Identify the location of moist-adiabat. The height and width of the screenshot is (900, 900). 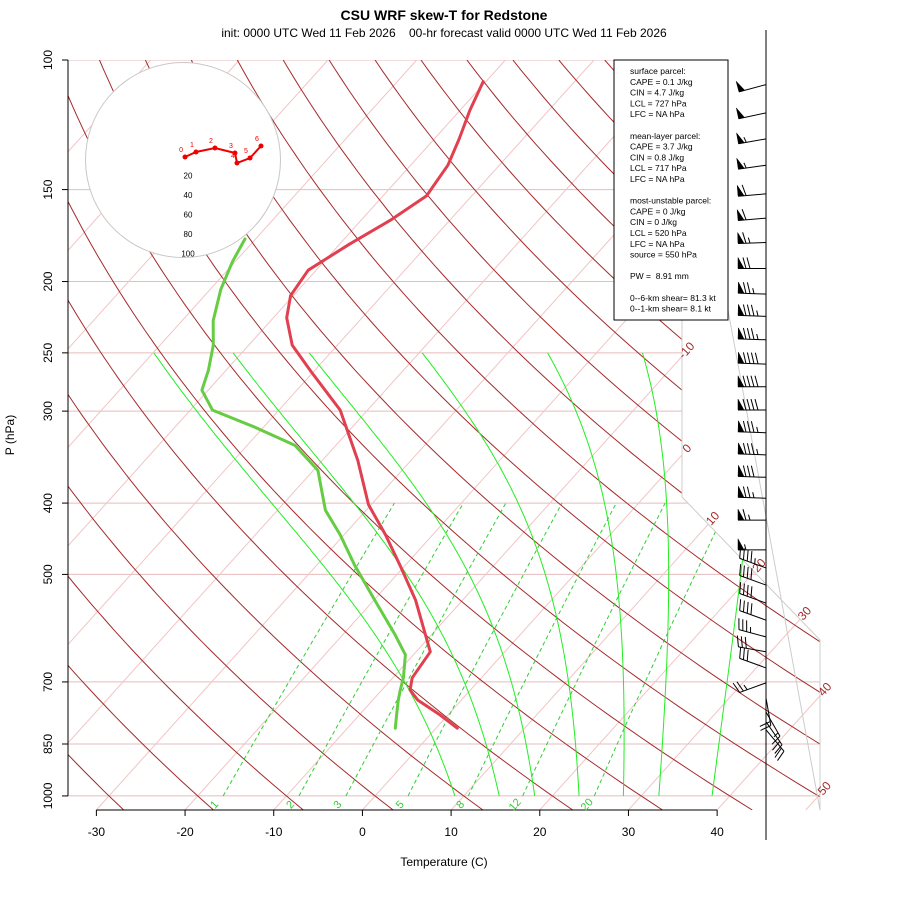
(500, 574).